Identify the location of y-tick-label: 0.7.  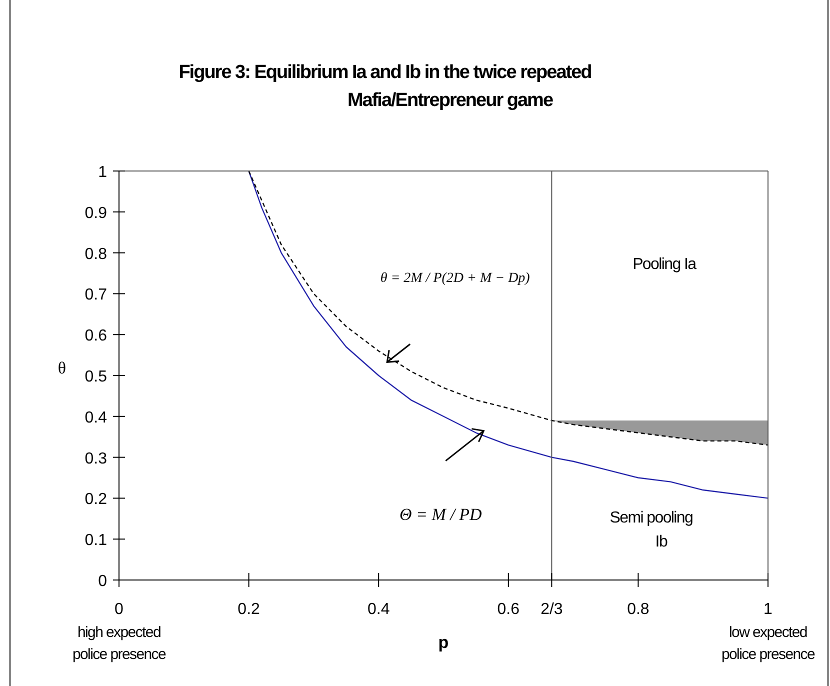
(96, 295).